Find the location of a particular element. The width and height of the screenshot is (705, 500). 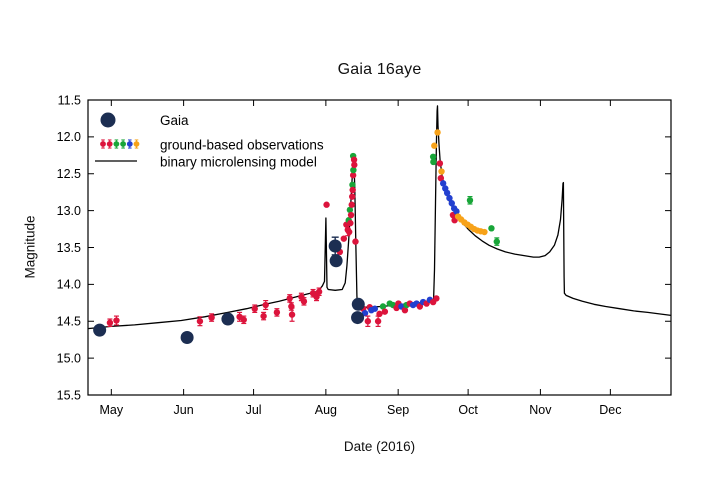

x-tick-label: Dec is located at coordinates (610, 410).